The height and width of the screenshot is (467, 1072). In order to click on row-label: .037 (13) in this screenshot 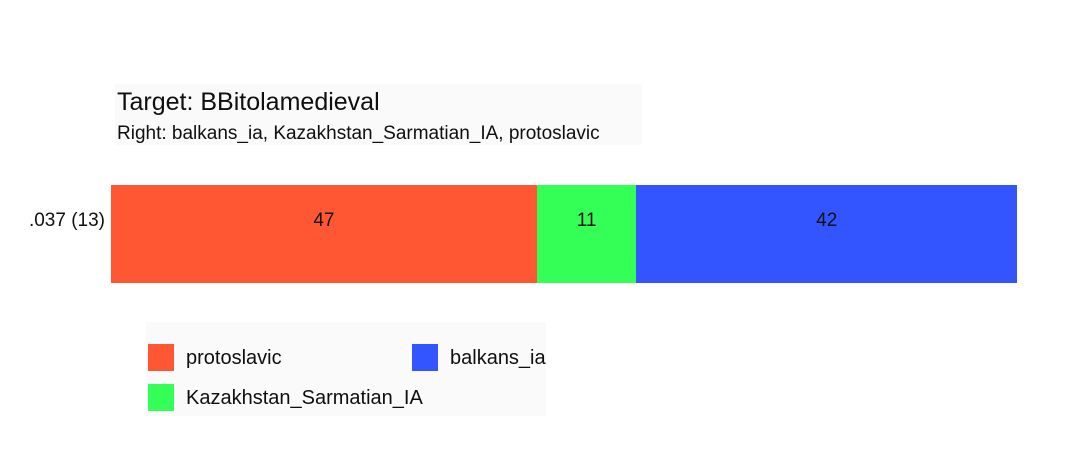, I will do `click(66, 220)`.